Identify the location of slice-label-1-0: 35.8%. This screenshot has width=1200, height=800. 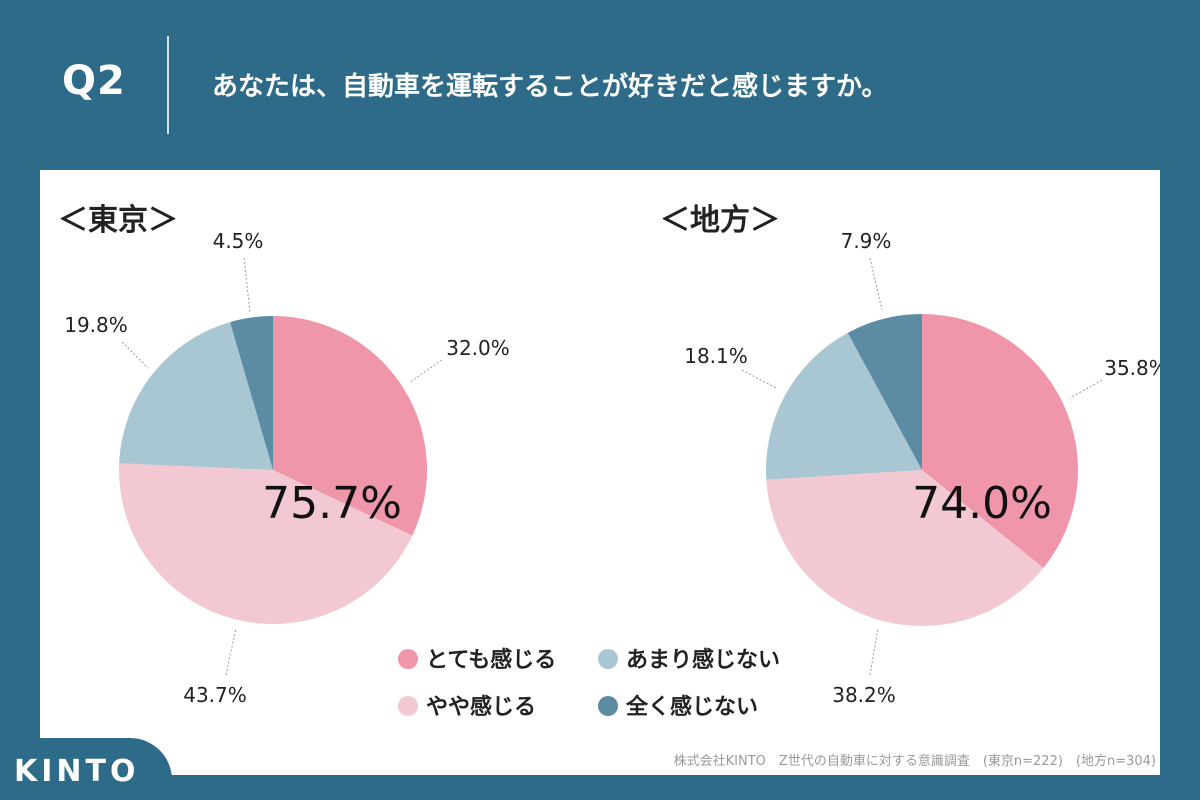
(1132, 368).